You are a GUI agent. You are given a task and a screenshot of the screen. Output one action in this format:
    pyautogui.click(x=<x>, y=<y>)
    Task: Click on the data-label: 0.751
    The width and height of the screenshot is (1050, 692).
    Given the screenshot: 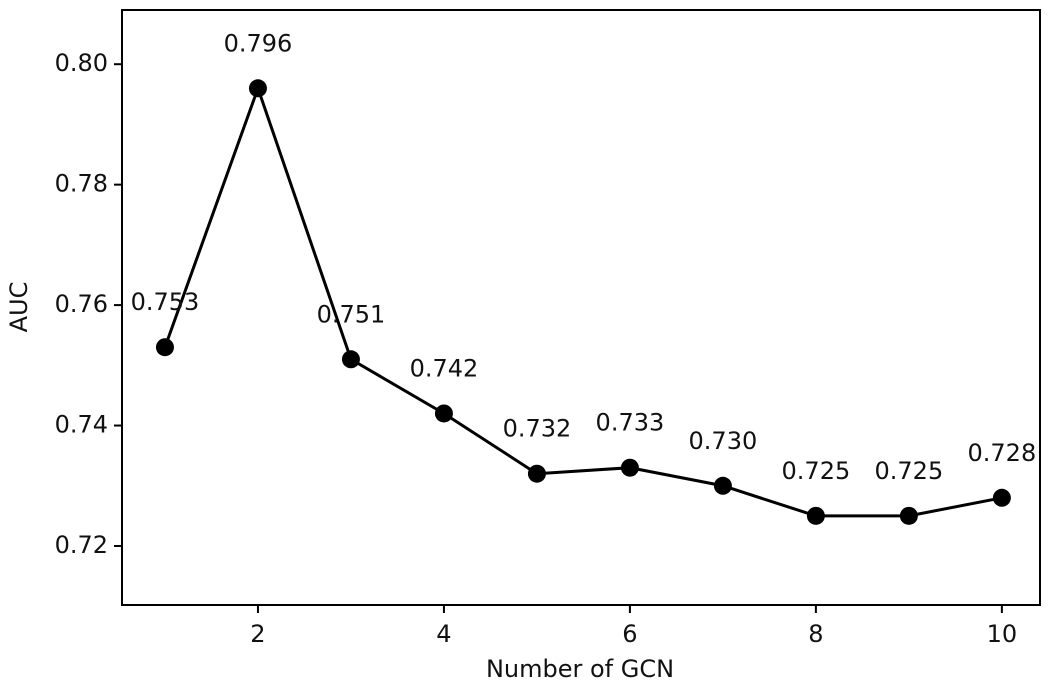 What is the action you would take?
    pyautogui.click(x=351, y=314)
    